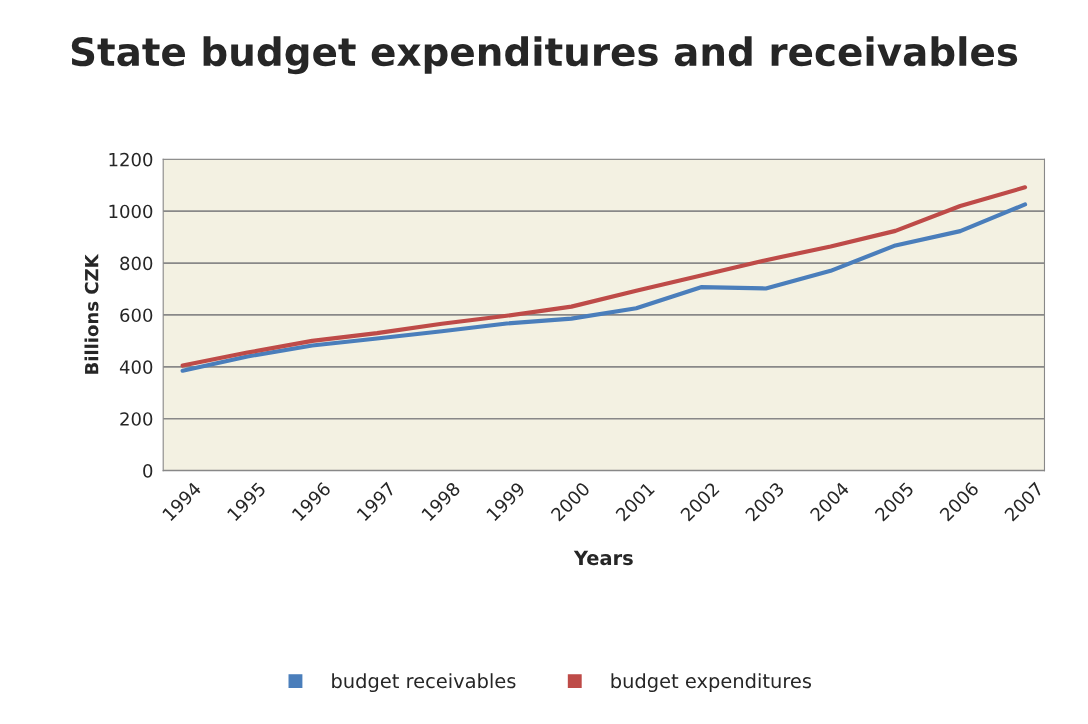 This screenshot has width=1088, height=724. Describe the element at coordinates (136, 263) in the screenshot. I see `y-tick-label: 800` at that location.